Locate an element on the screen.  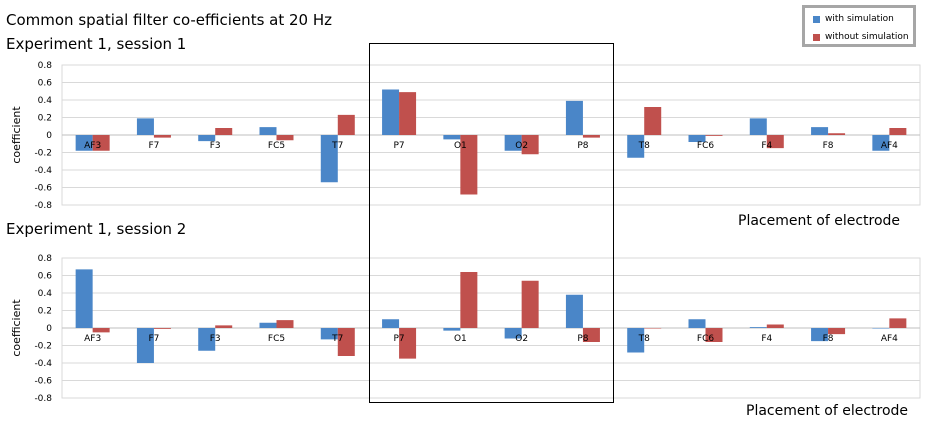
x-tick-label: T7 is located at coordinates (337, 339).